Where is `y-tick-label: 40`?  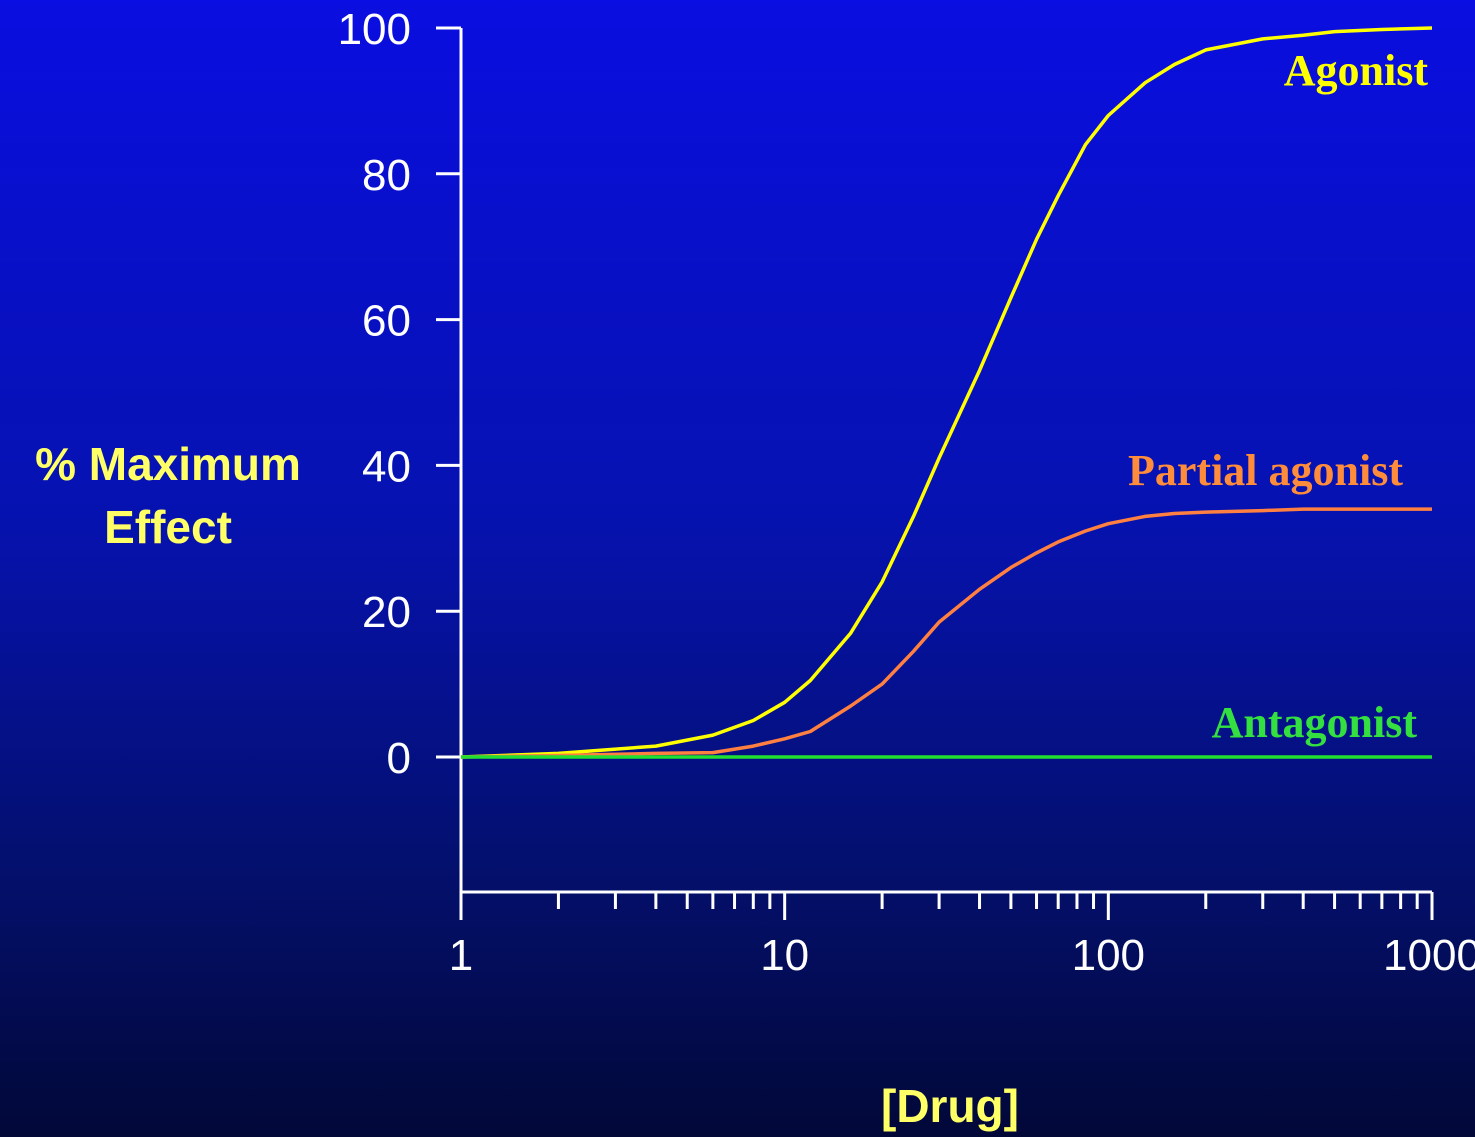
y-tick-label: 40 is located at coordinates (386, 466).